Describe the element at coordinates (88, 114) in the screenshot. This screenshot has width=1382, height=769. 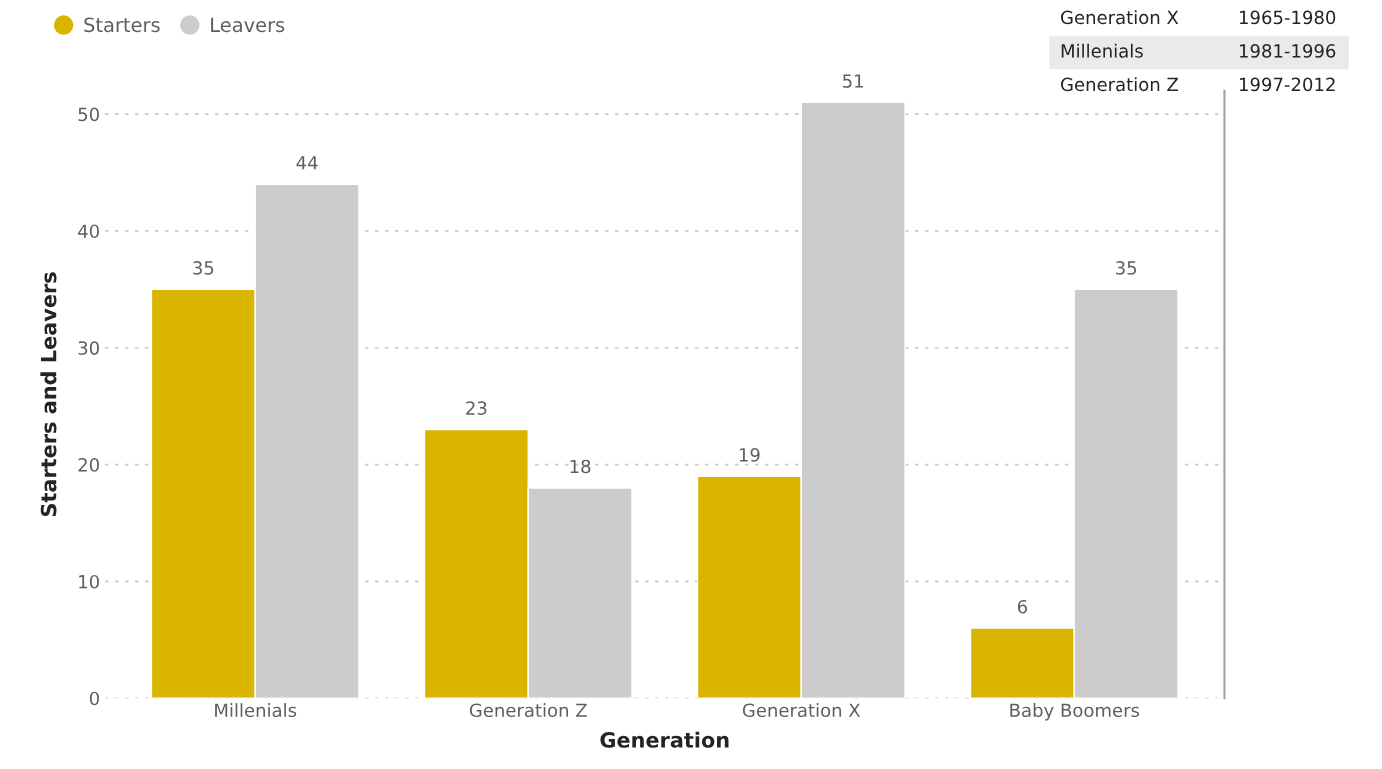
I see `y-tick-label: 50` at that location.